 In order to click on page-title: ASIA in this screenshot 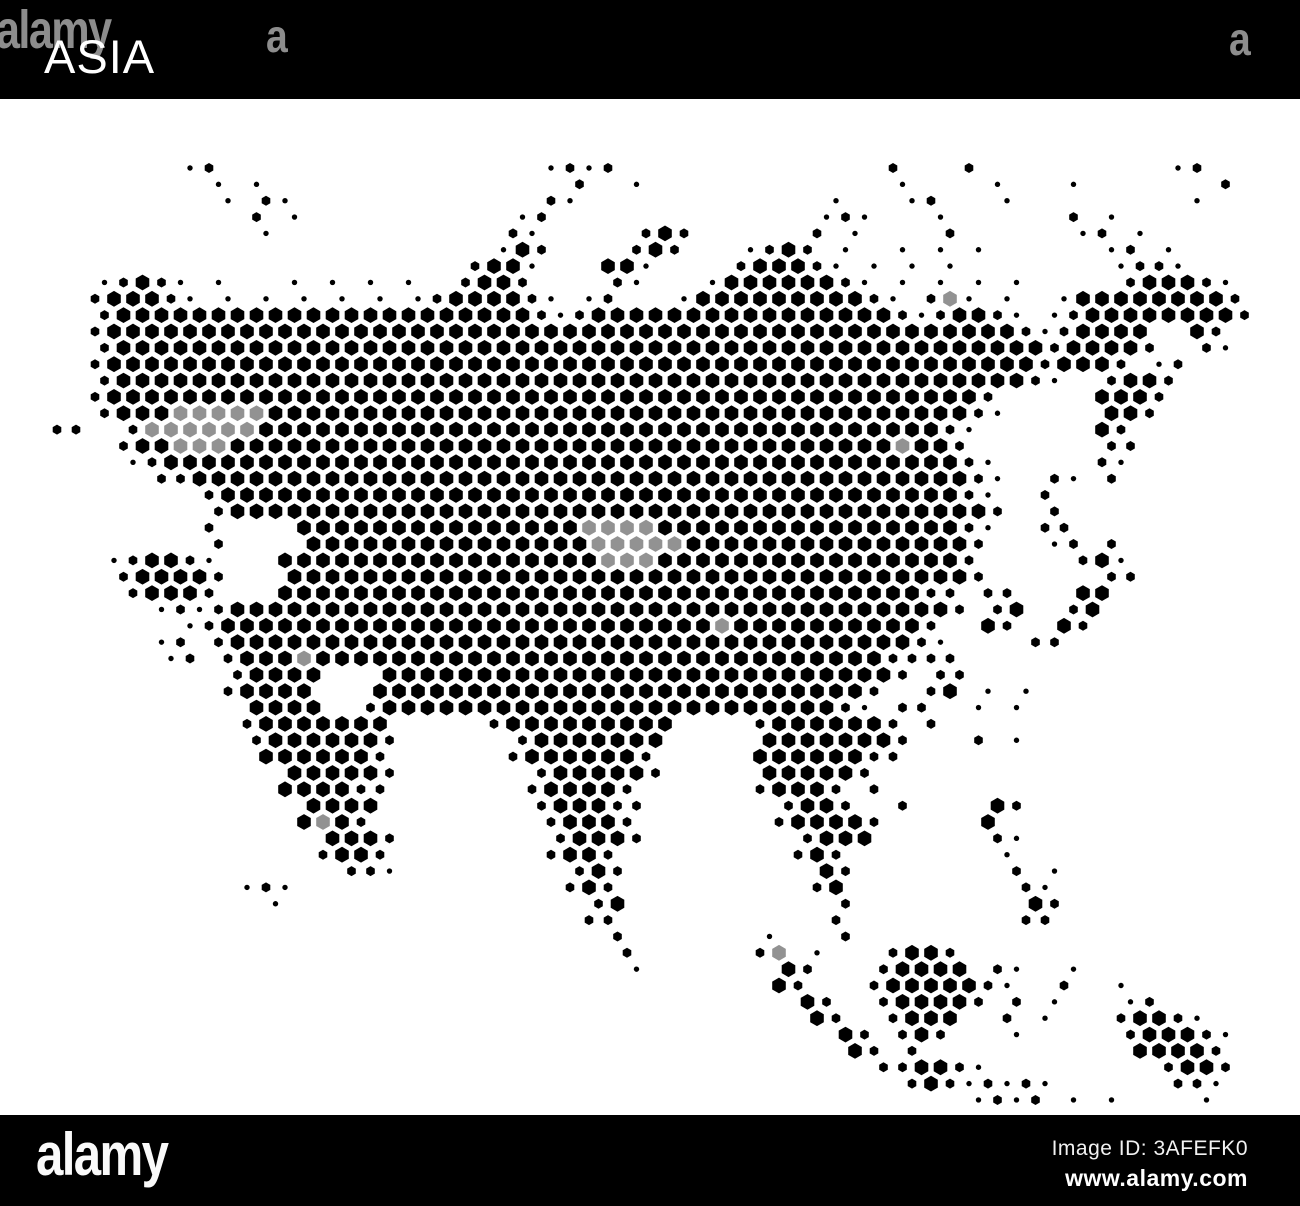, I will do `click(100, 56)`.